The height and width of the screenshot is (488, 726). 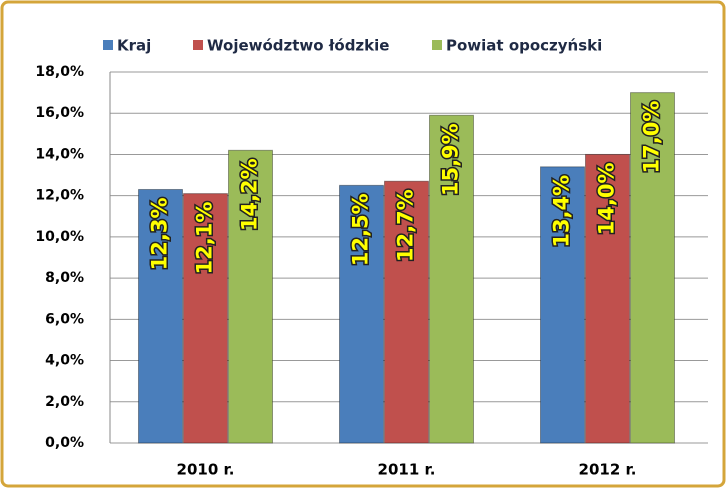 I want to click on y-tick-label: 8,0%, so click(x=64, y=278).